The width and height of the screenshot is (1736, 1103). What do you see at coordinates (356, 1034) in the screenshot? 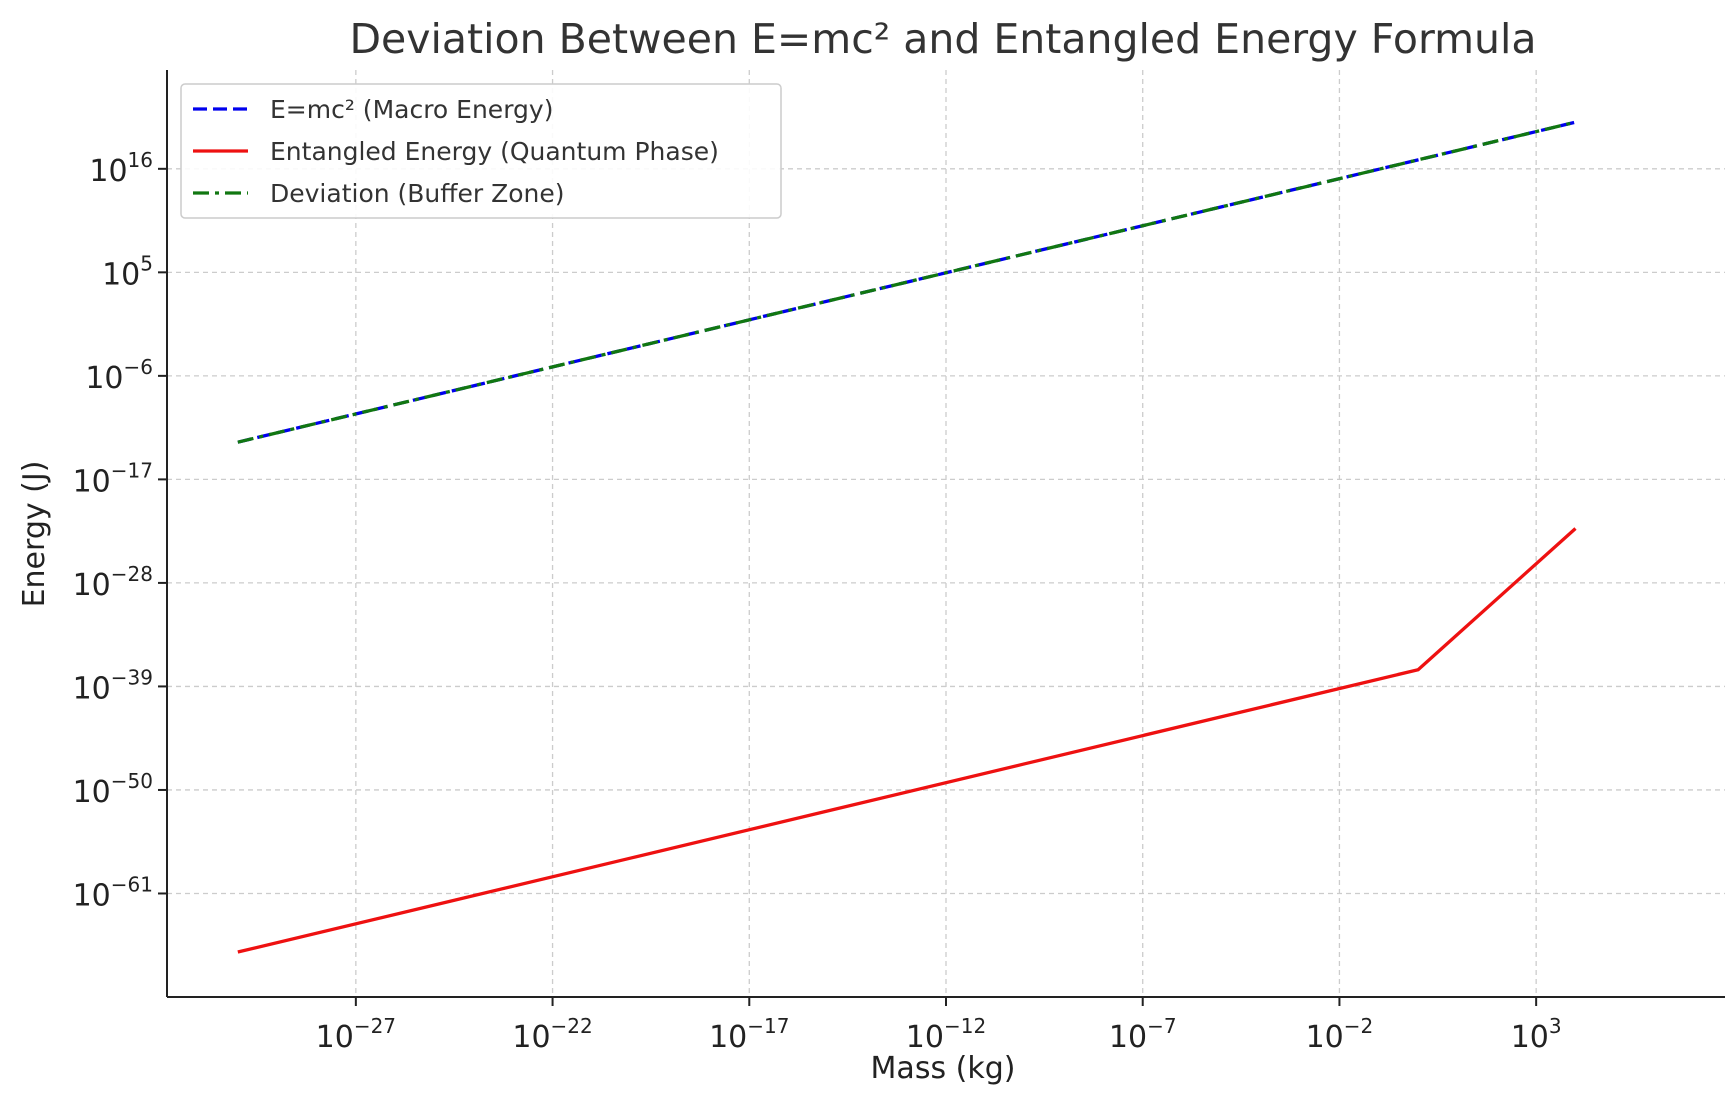
I see `x-tick-label: 10⁻²⁷` at bounding box center [356, 1034].